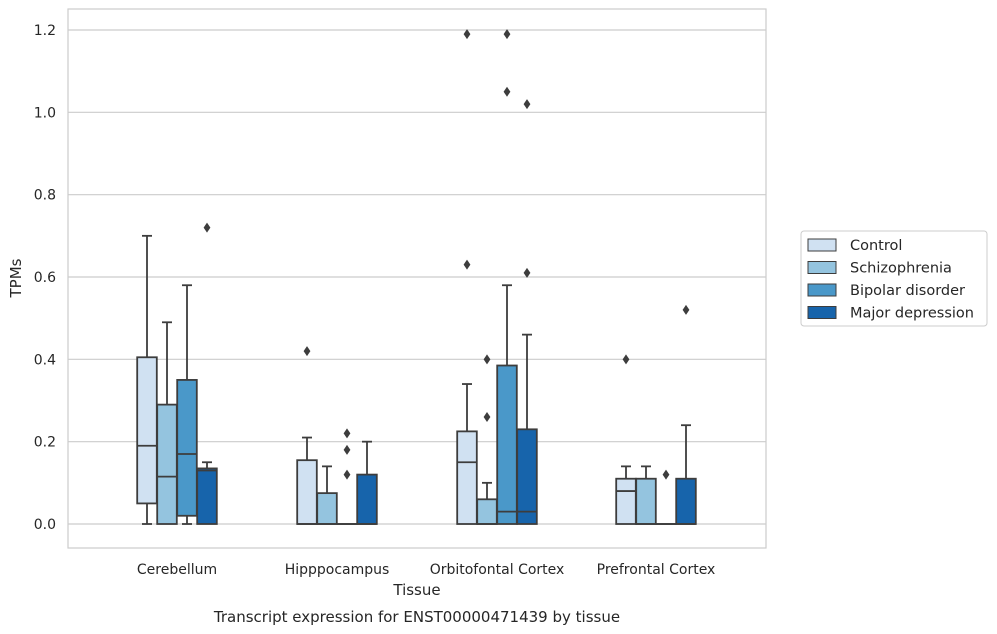  I want to click on y-axis-label: TPMs, so click(16, 278).